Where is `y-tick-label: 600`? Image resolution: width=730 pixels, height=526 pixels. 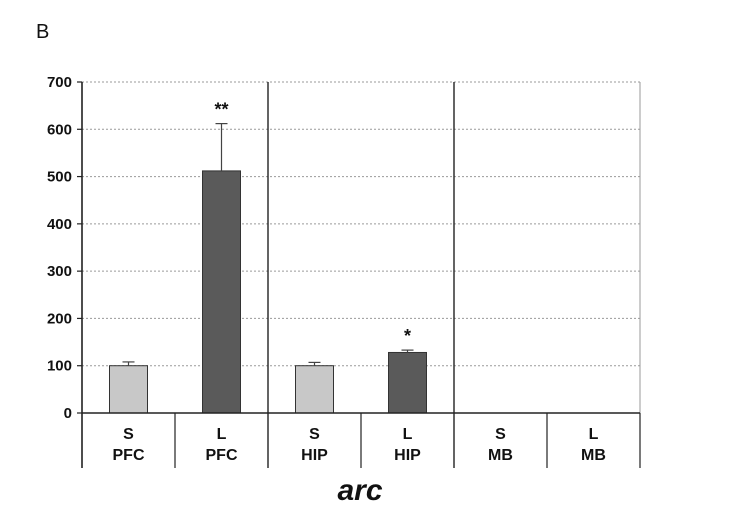 y-tick-label: 600 is located at coordinates (59, 129).